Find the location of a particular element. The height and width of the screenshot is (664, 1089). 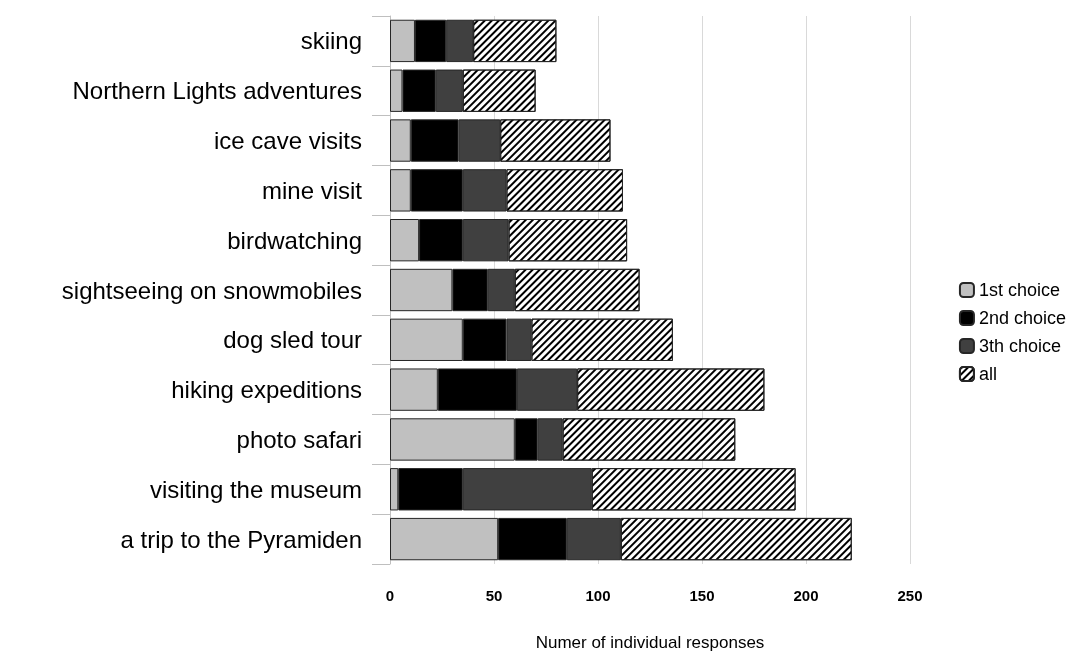

x-tick-label: 0 is located at coordinates (390, 595).